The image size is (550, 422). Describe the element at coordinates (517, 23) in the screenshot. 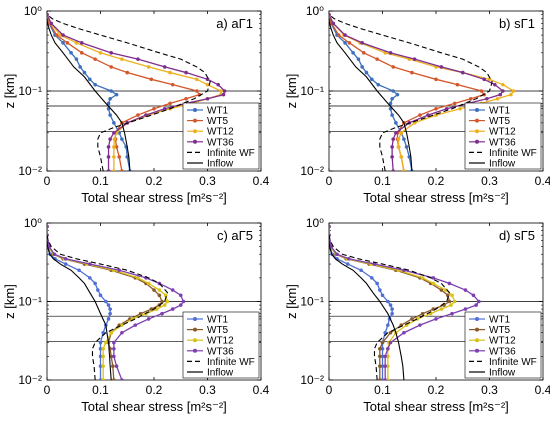

I see `panel-title: b) sΓ1` at that location.